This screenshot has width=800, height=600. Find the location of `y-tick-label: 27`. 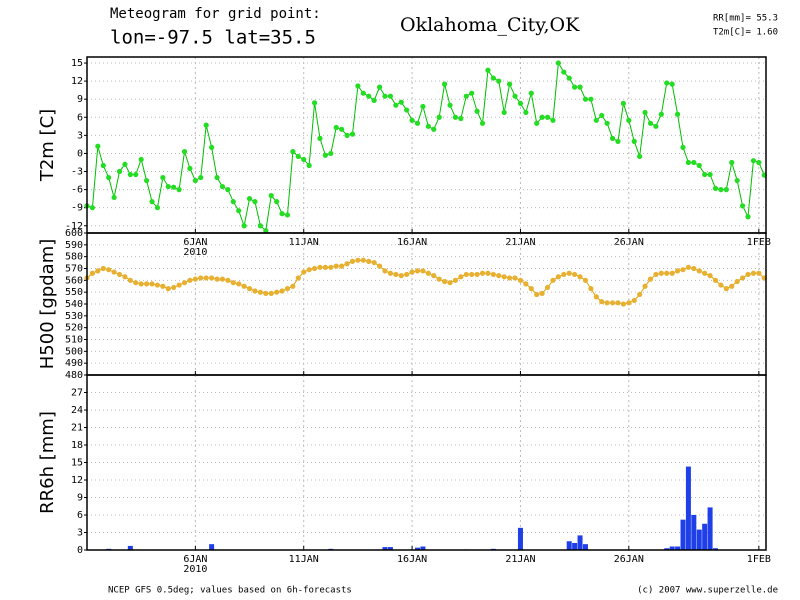

y-tick-label: 27 is located at coordinates (77, 393).